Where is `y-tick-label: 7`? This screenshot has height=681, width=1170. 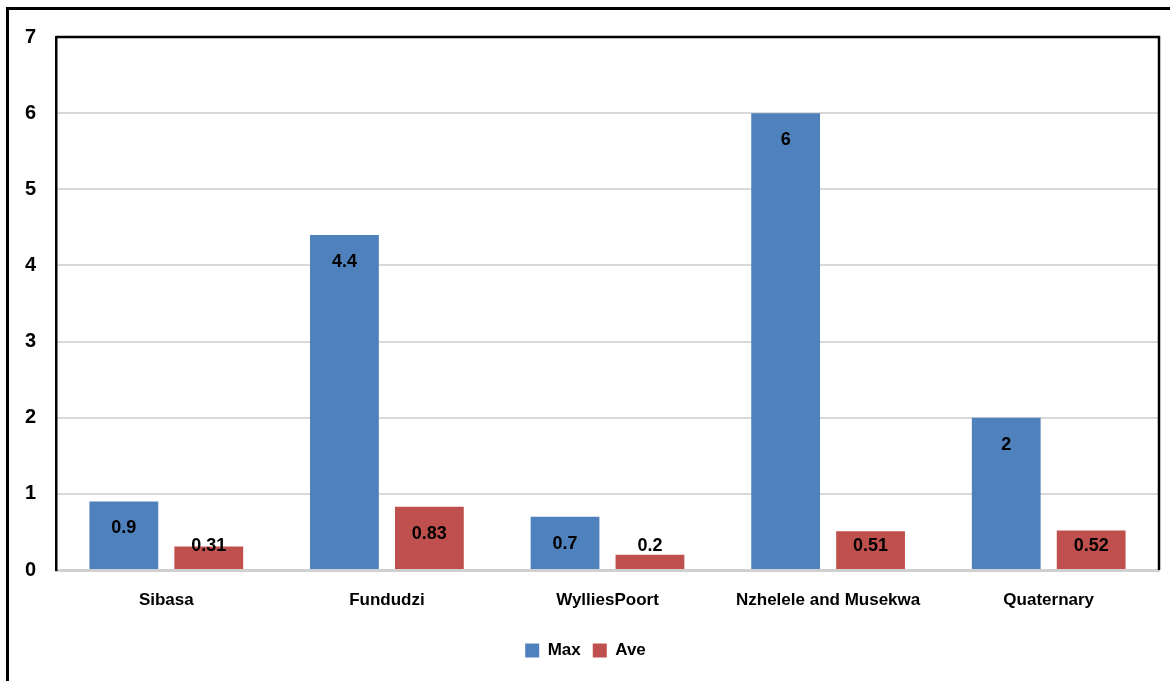
y-tick-label: 7 is located at coordinates (30, 35).